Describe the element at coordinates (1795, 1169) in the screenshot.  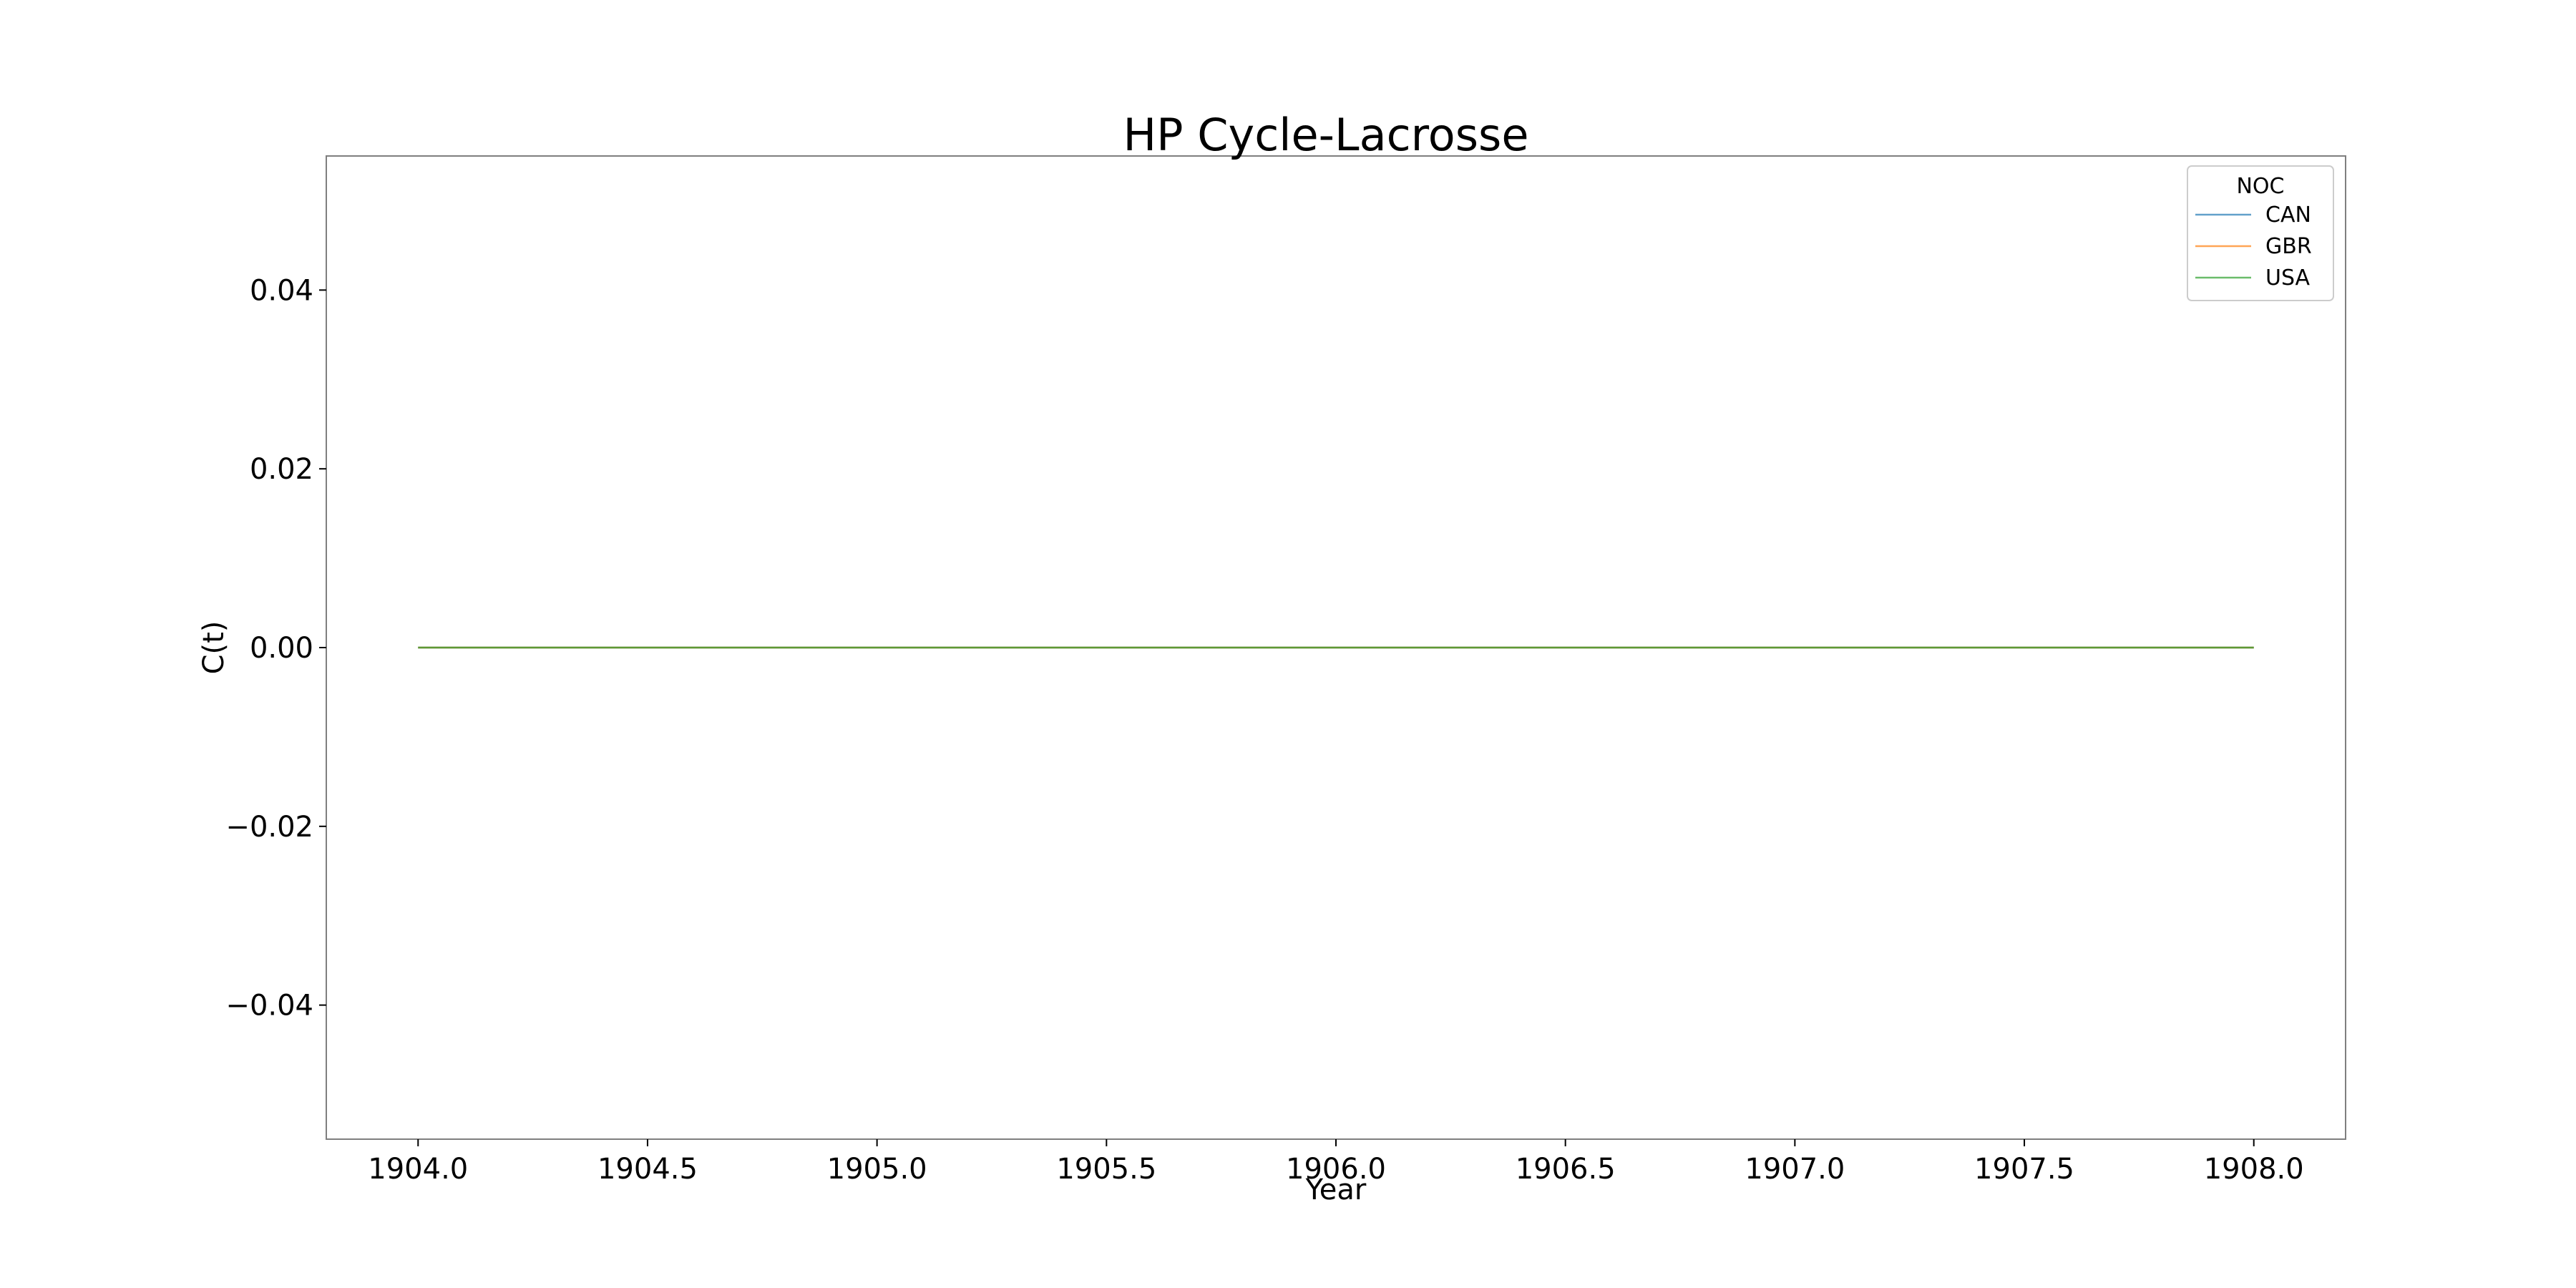
I see `x-tick-label: 1907.0` at that location.